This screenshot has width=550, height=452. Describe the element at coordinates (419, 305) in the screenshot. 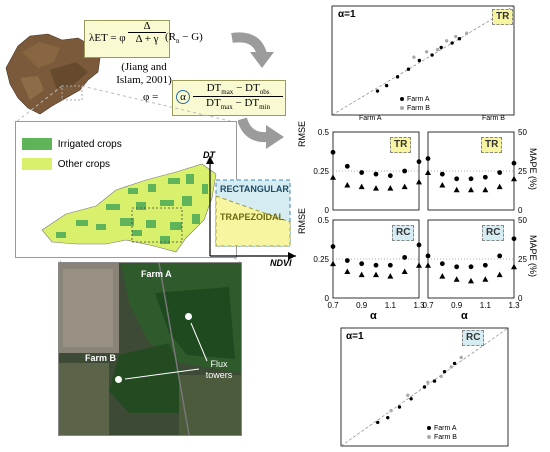

I see `rc-left-panel-x-tick: 1.3` at that location.